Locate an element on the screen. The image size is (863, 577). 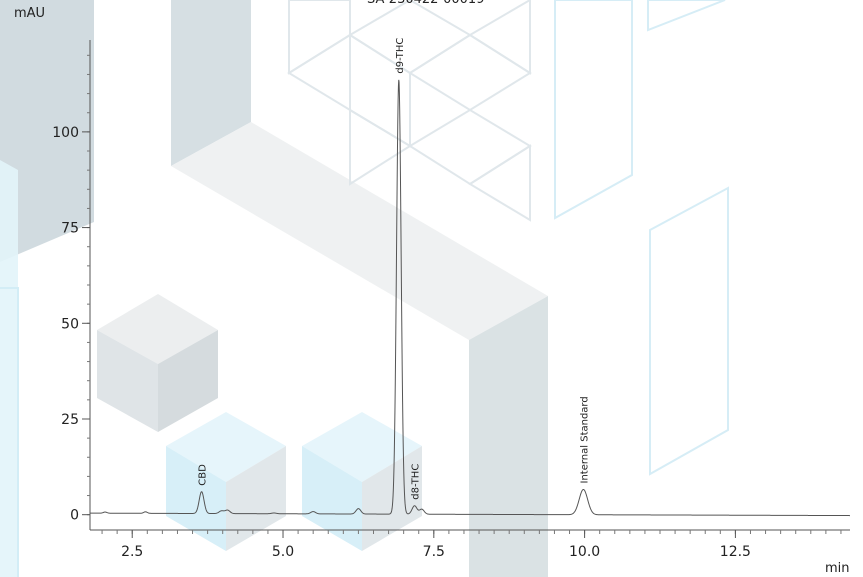
peak-label: d8-THC is located at coordinates (416, 482).